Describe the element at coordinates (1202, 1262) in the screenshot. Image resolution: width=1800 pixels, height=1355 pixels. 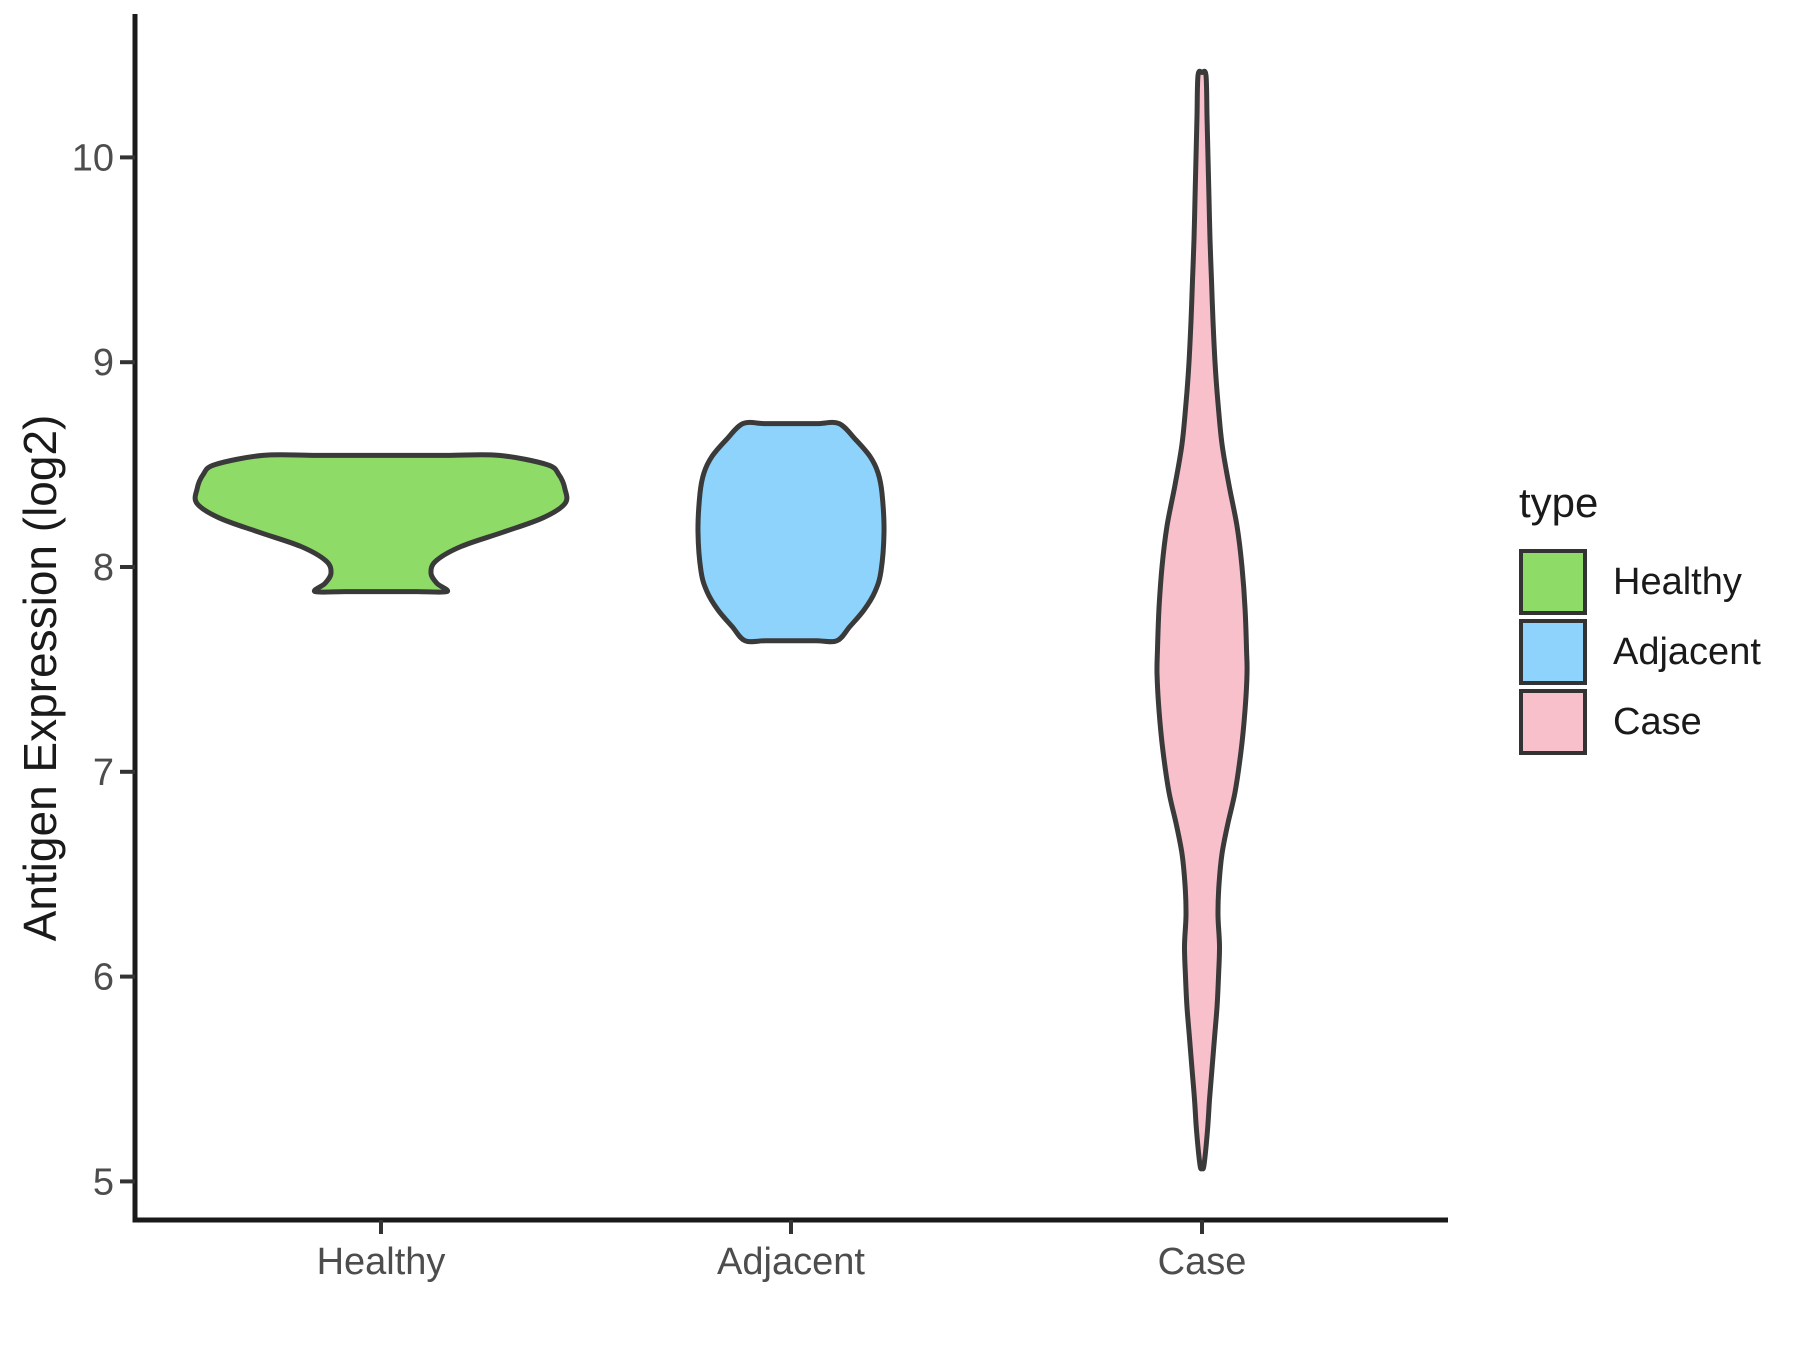
I see `x-tick-label-case: Case` at that location.